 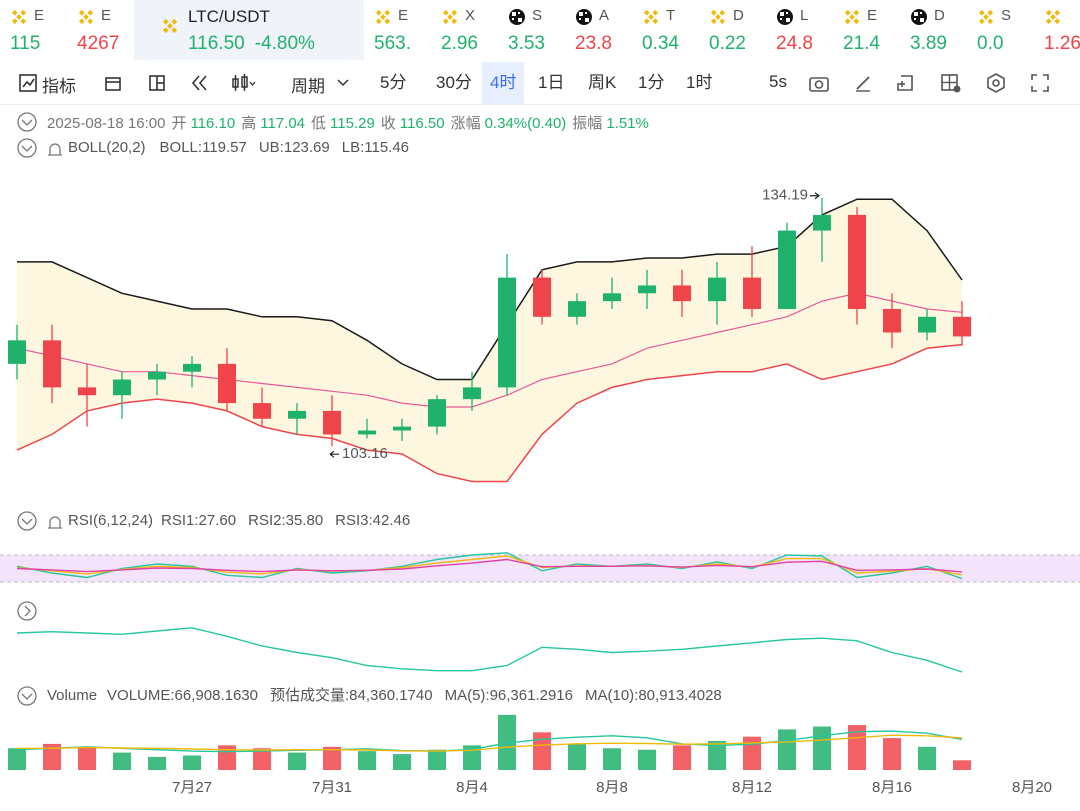 What do you see at coordinates (157, 83) in the screenshot?
I see `layout-icon` at bounding box center [157, 83].